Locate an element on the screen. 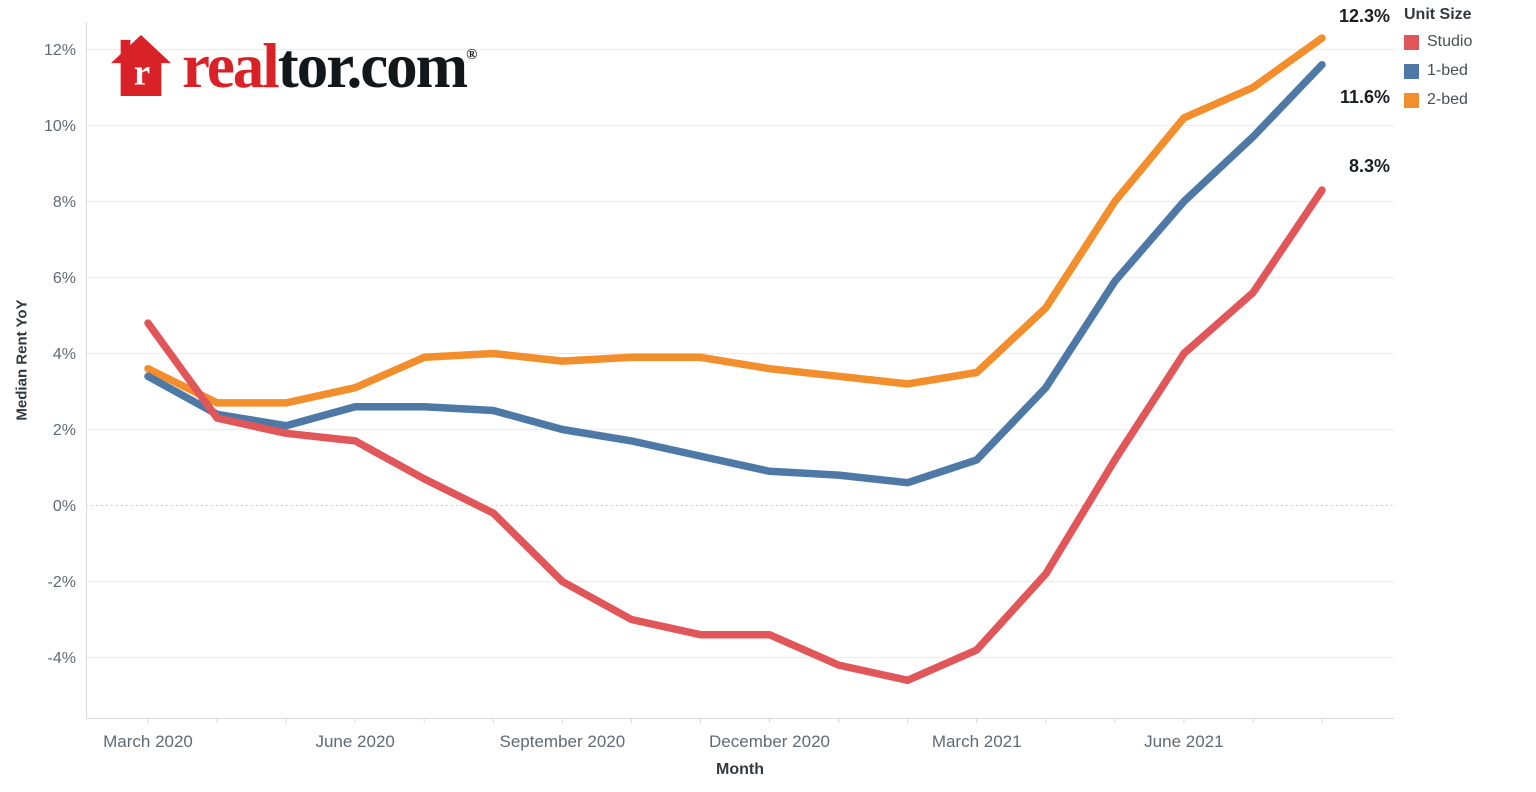 The image size is (1536, 792). end-label-studio: 8.3% is located at coordinates (1369, 166).